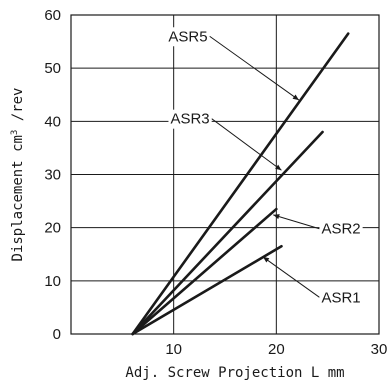  I want to click on leader-asr5, so click(254, 68).